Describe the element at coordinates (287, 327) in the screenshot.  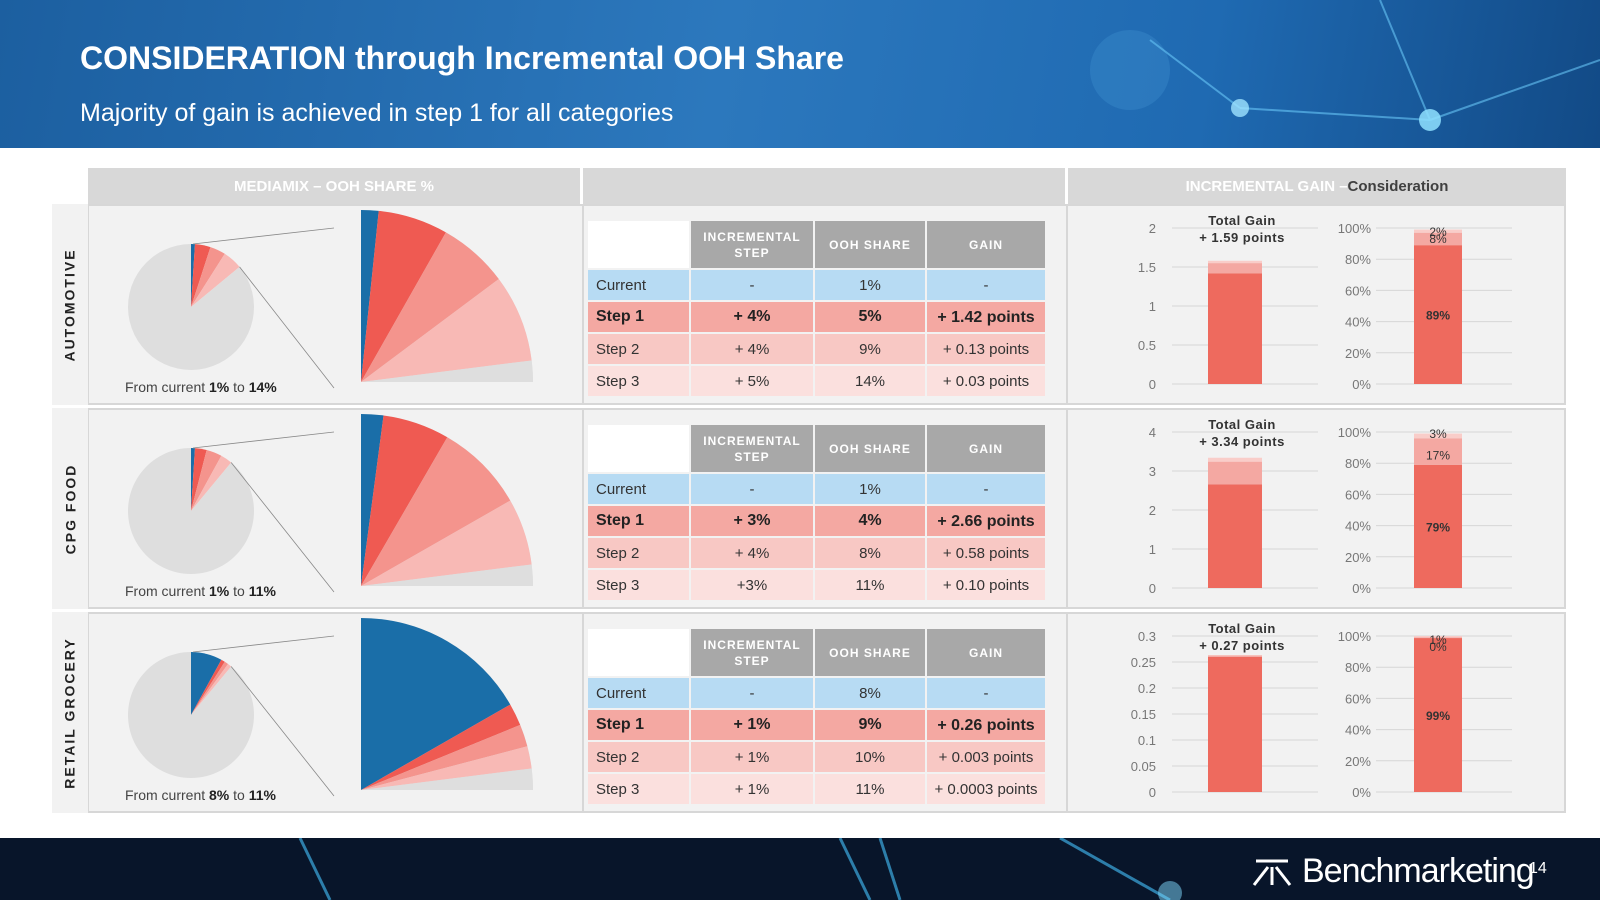
I see `zoom-line-bottom` at that location.